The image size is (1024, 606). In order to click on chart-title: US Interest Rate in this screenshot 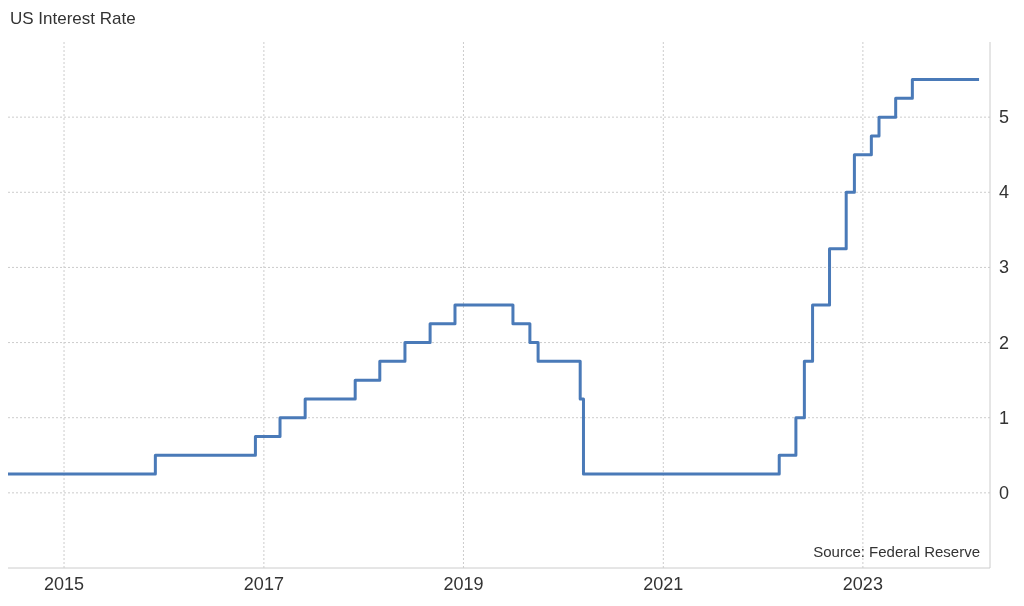, I will do `click(73, 18)`.